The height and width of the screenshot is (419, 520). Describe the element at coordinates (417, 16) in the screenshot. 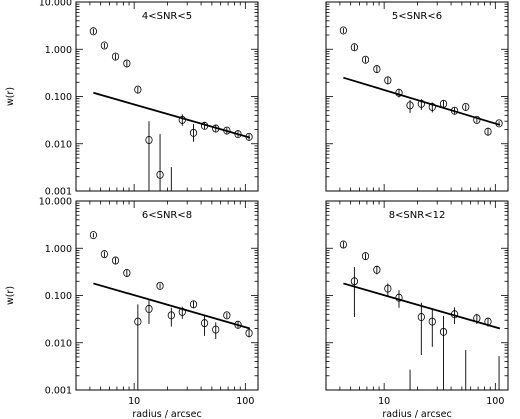

I see `panel-title: 5<SNR<6` at that location.